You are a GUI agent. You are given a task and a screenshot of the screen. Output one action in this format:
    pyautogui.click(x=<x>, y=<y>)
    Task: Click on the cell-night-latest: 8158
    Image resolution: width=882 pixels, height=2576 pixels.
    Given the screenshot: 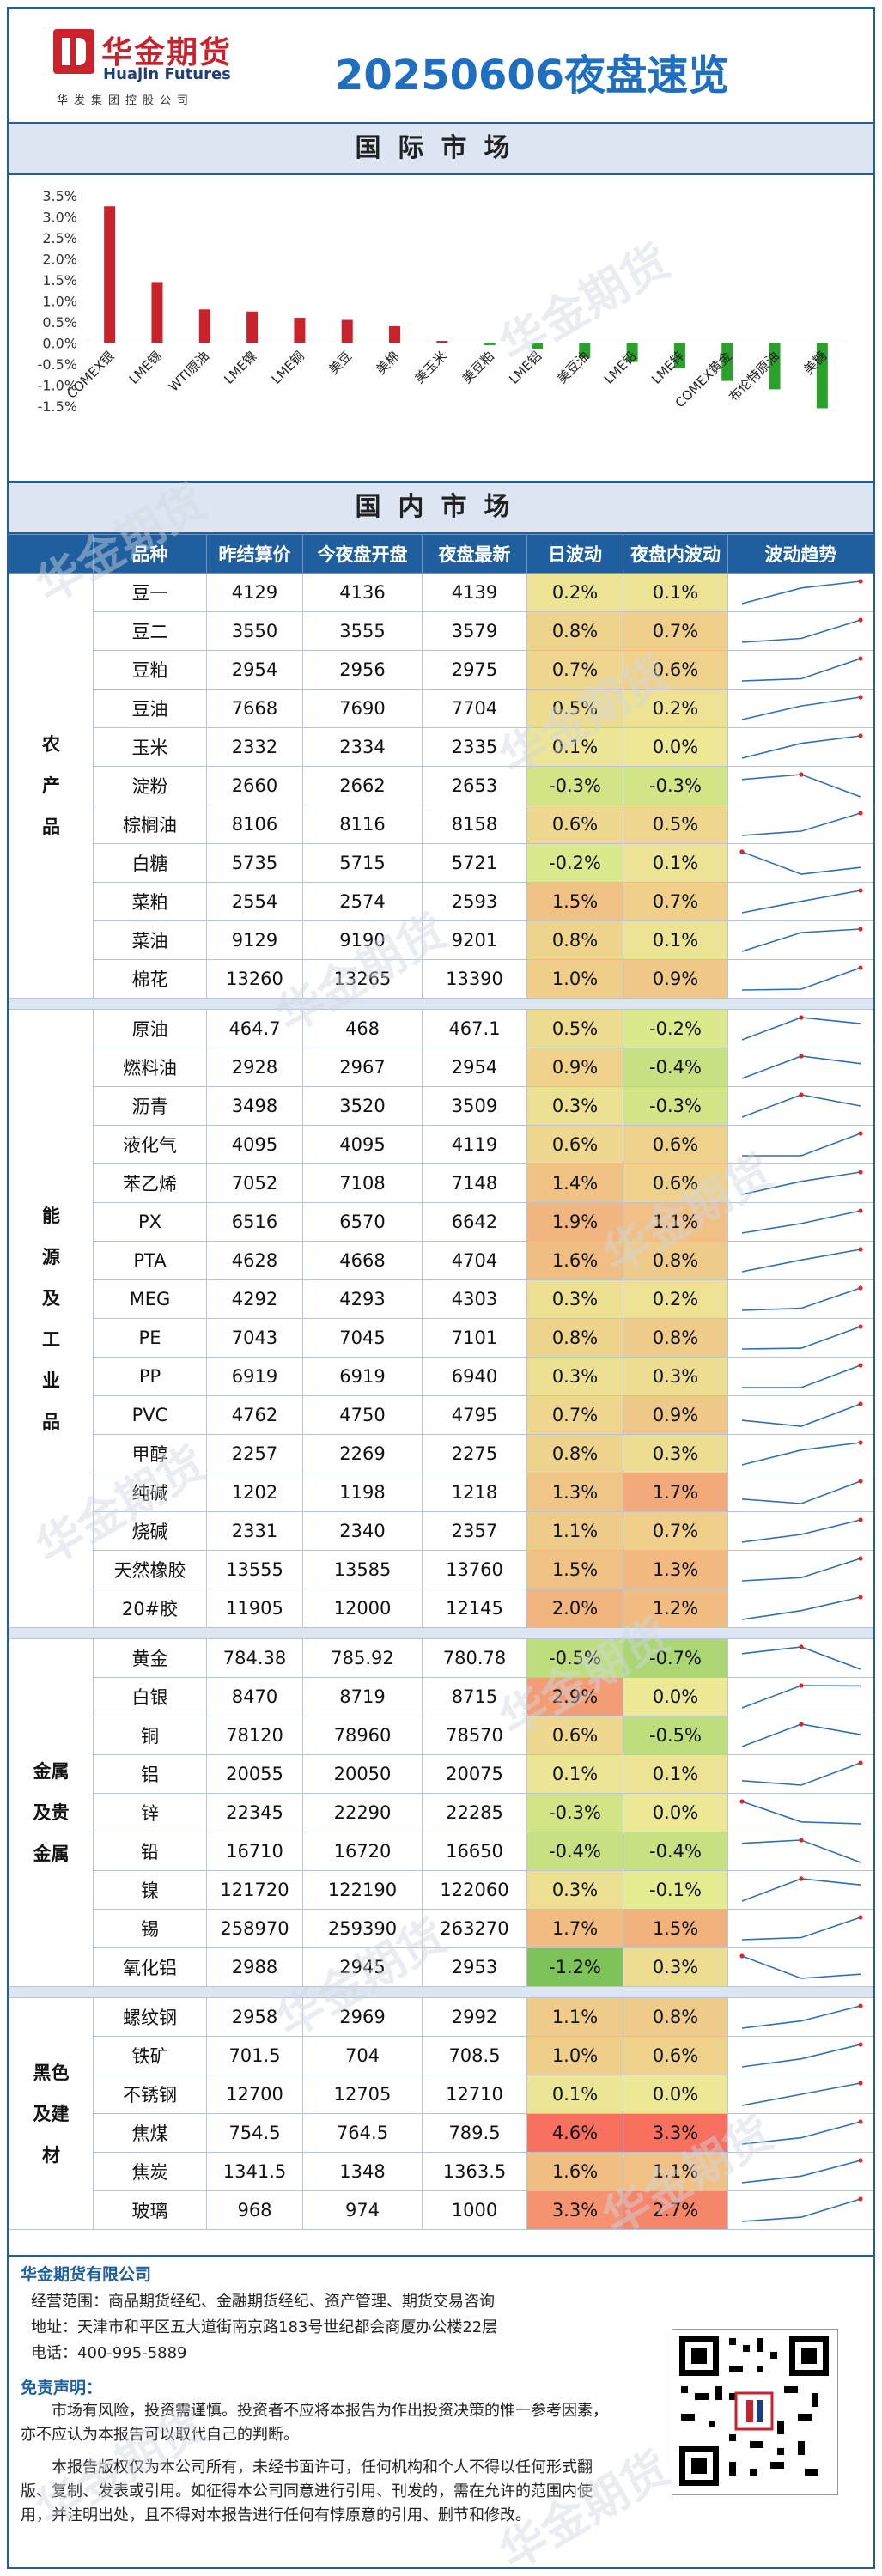 What is the action you would take?
    pyautogui.click(x=474, y=824)
    